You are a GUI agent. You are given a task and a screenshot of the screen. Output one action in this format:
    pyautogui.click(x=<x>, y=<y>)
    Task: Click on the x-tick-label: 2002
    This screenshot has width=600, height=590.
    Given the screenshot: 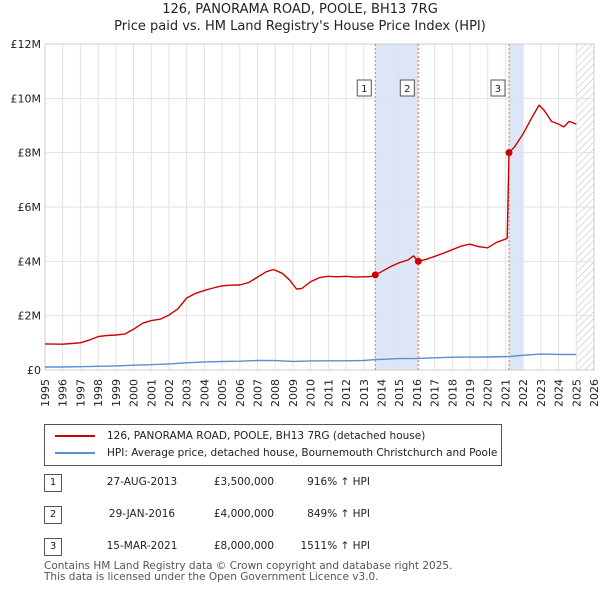 What is the action you would take?
    pyautogui.click(x=169, y=393)
    